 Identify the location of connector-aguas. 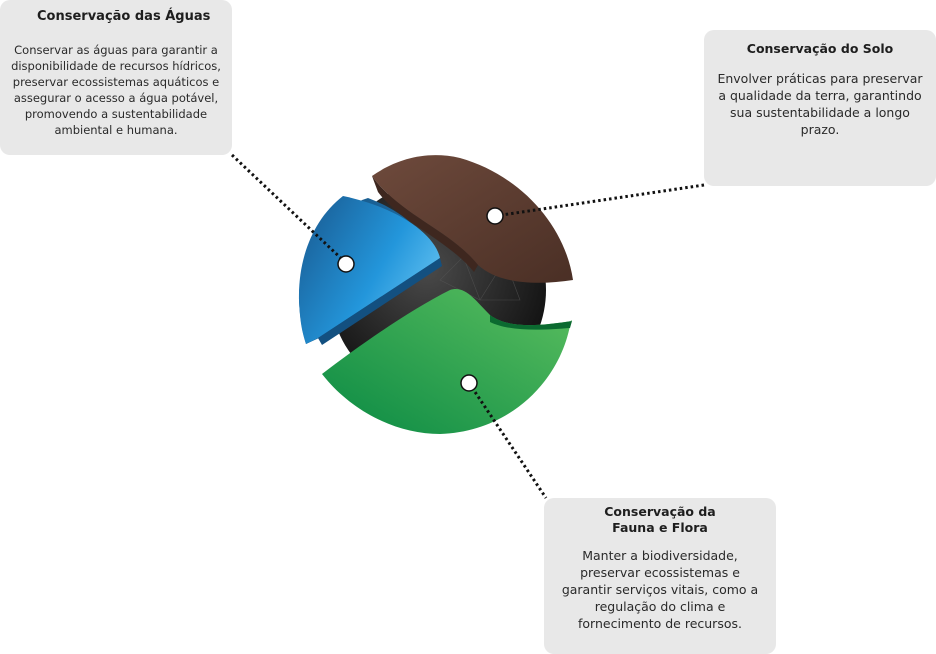
(289, 209).